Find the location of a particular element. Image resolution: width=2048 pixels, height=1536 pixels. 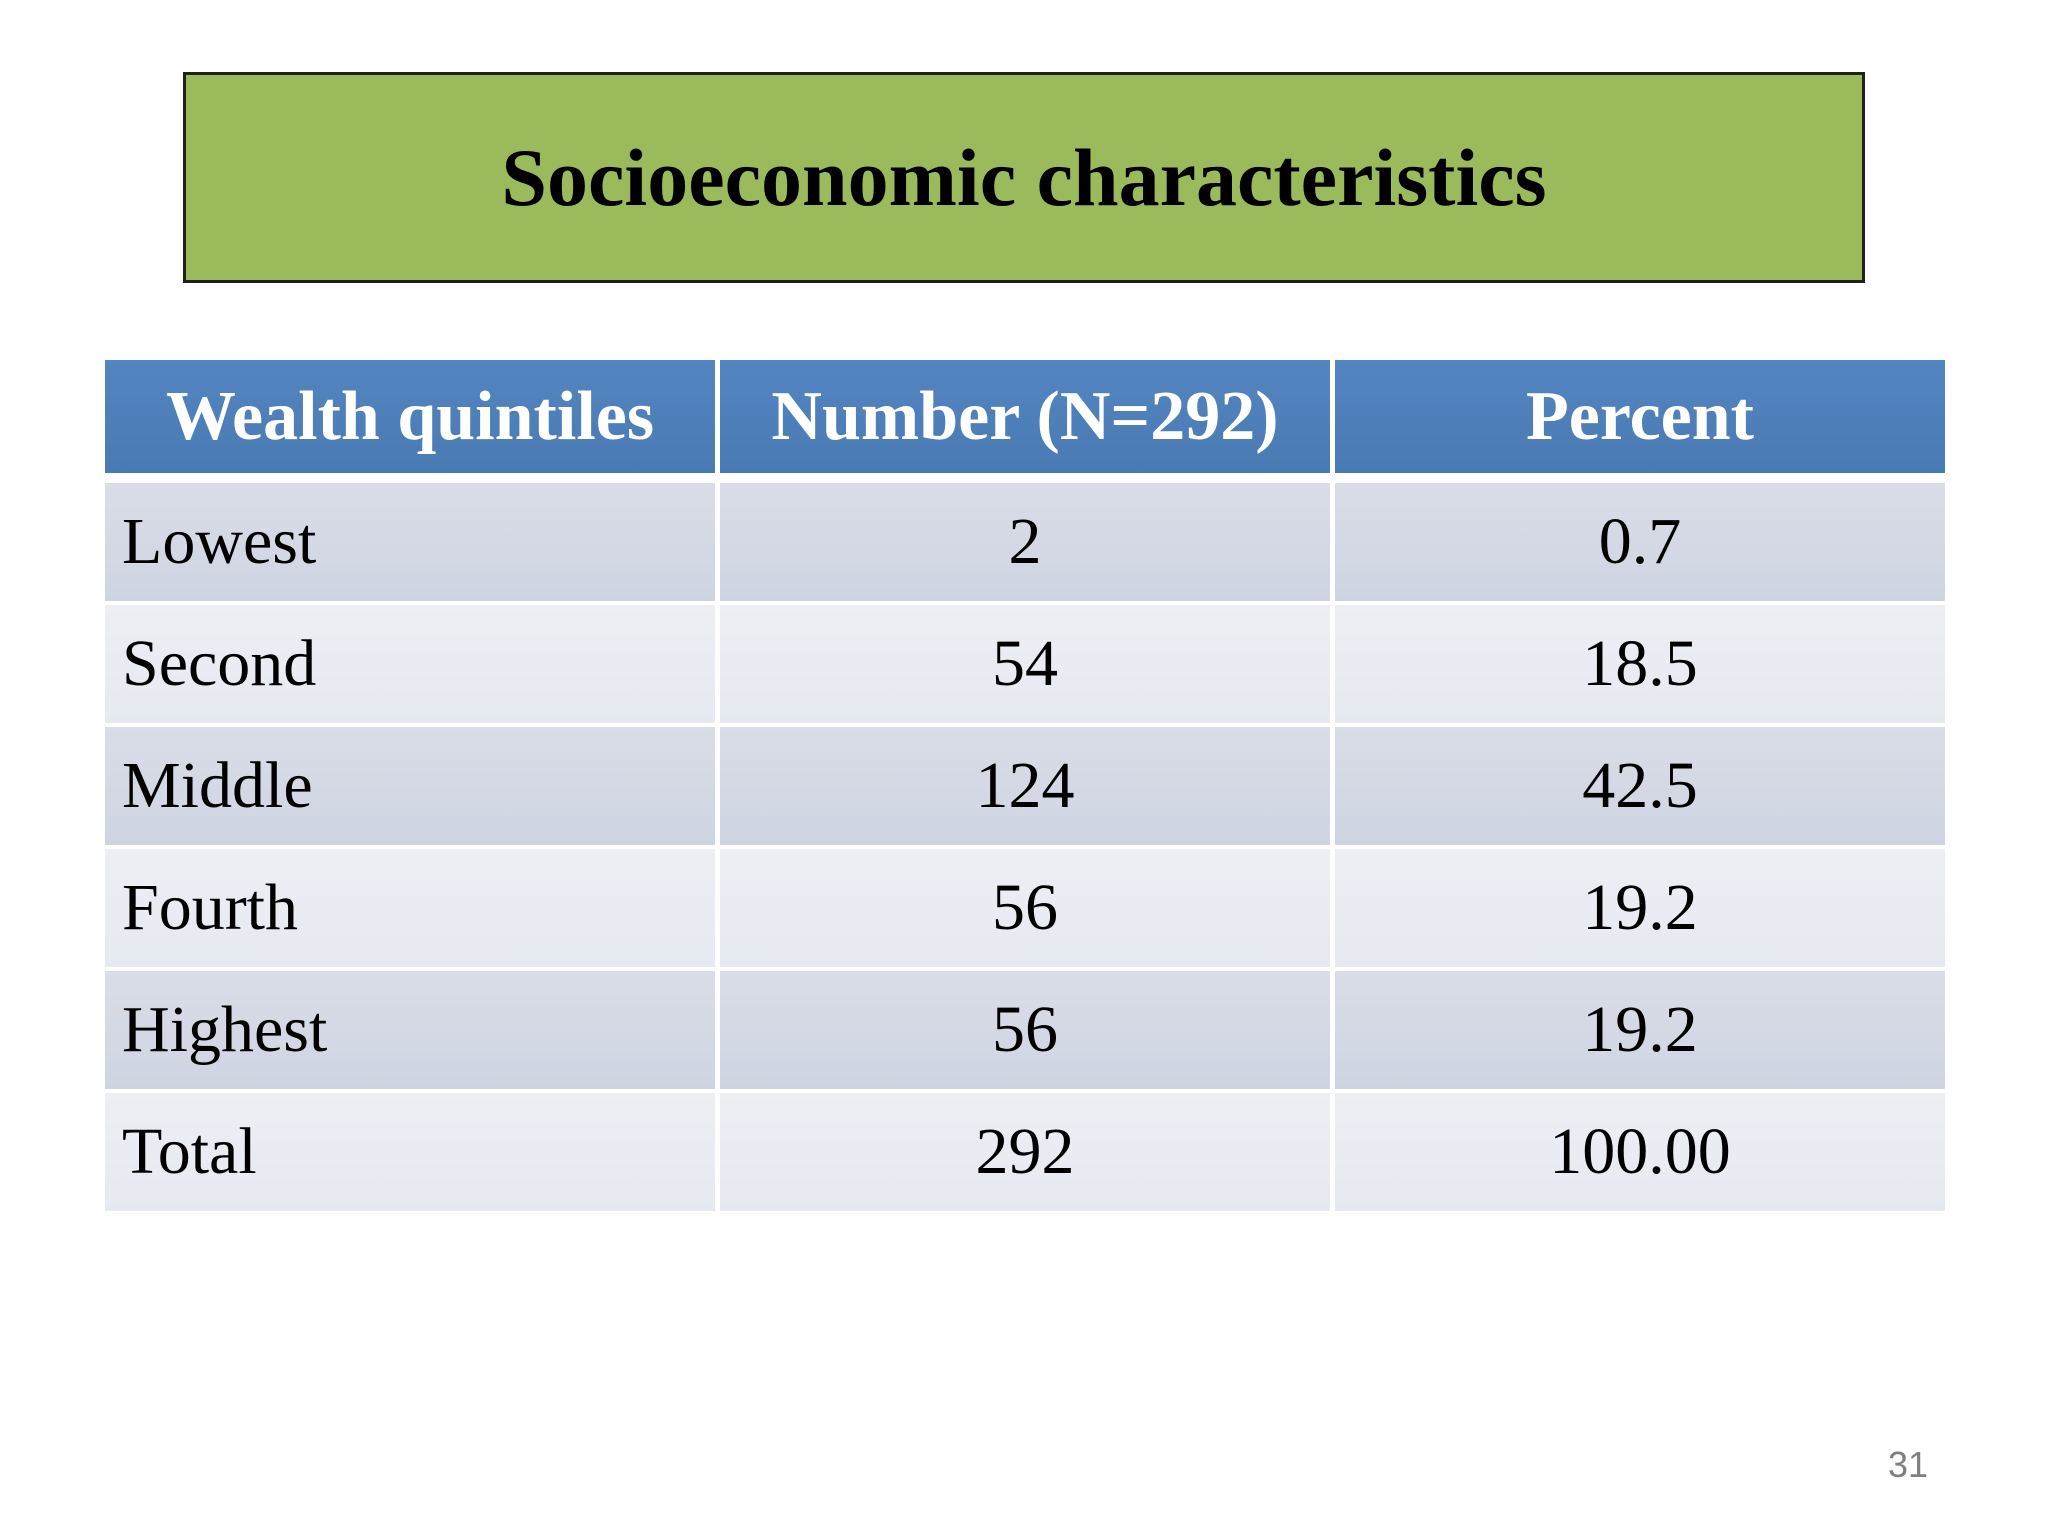

cell-percent: 100.00 is located at coordinates (1640, 1152).